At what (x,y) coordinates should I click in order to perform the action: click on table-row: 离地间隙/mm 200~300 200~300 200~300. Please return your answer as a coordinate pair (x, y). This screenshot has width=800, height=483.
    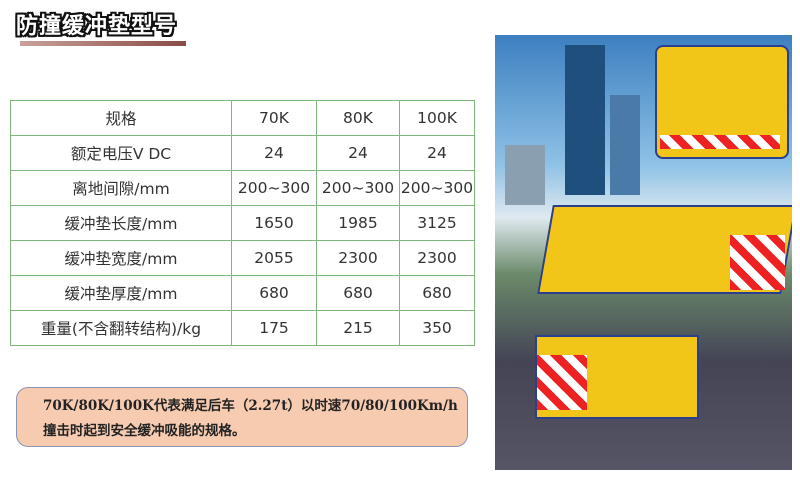
    Looking at the image, I should click on (242, 188).